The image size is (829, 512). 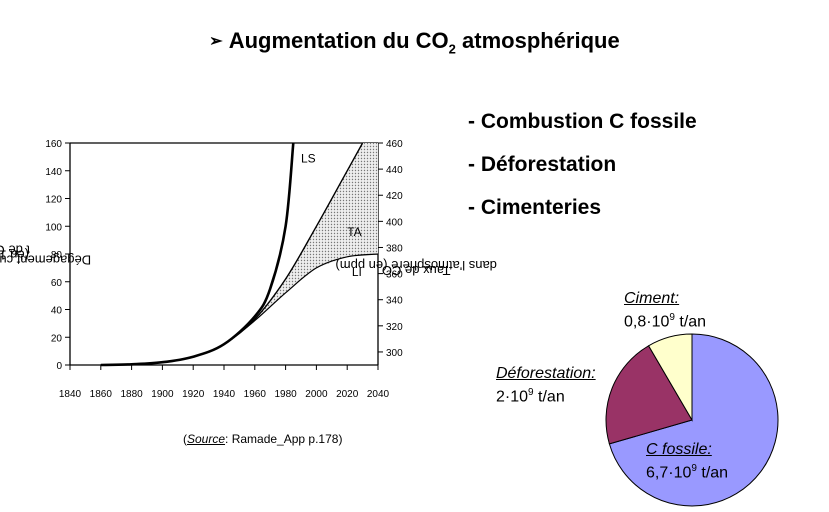 I want to click on y-right-tick-label: 380, so click(x=394, y=248).